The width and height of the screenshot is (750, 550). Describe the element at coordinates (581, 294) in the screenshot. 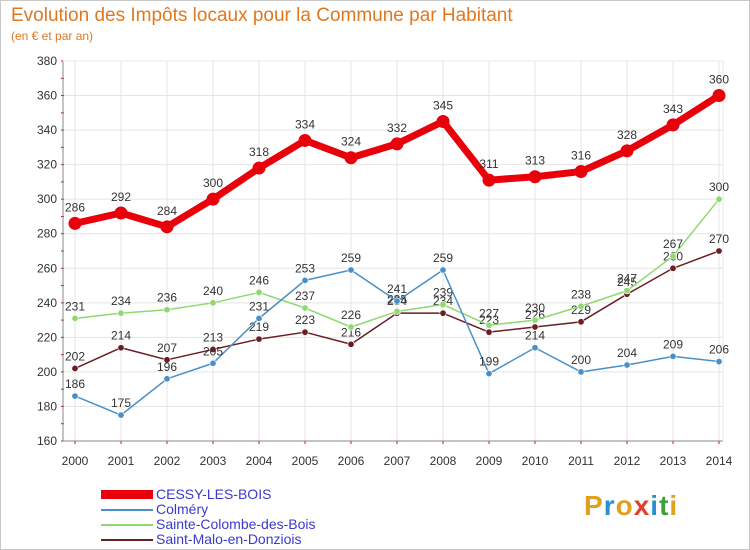

I see `data-label: 238` at that location.